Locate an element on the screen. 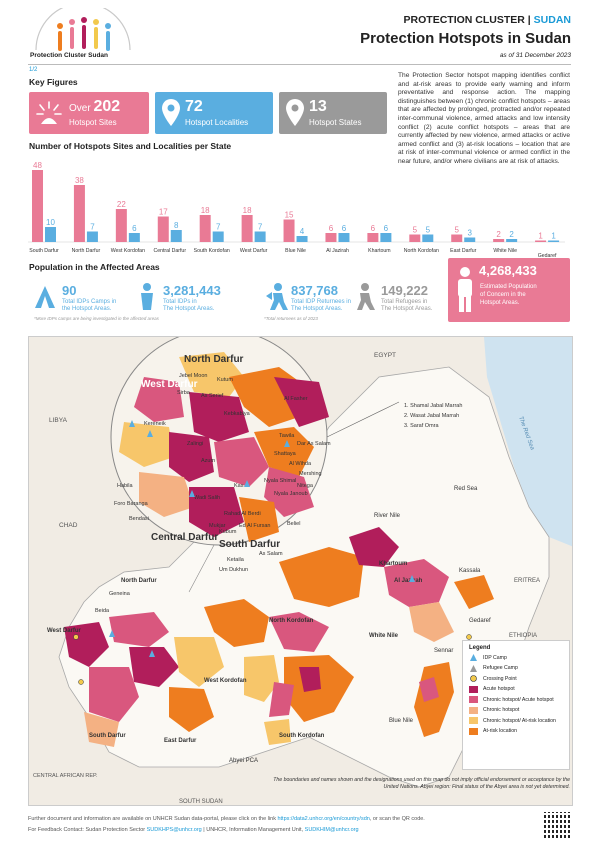 The image size is (595, 842). inset-place-24: Rahad Al Berdi is located at coordinates (242, 514).